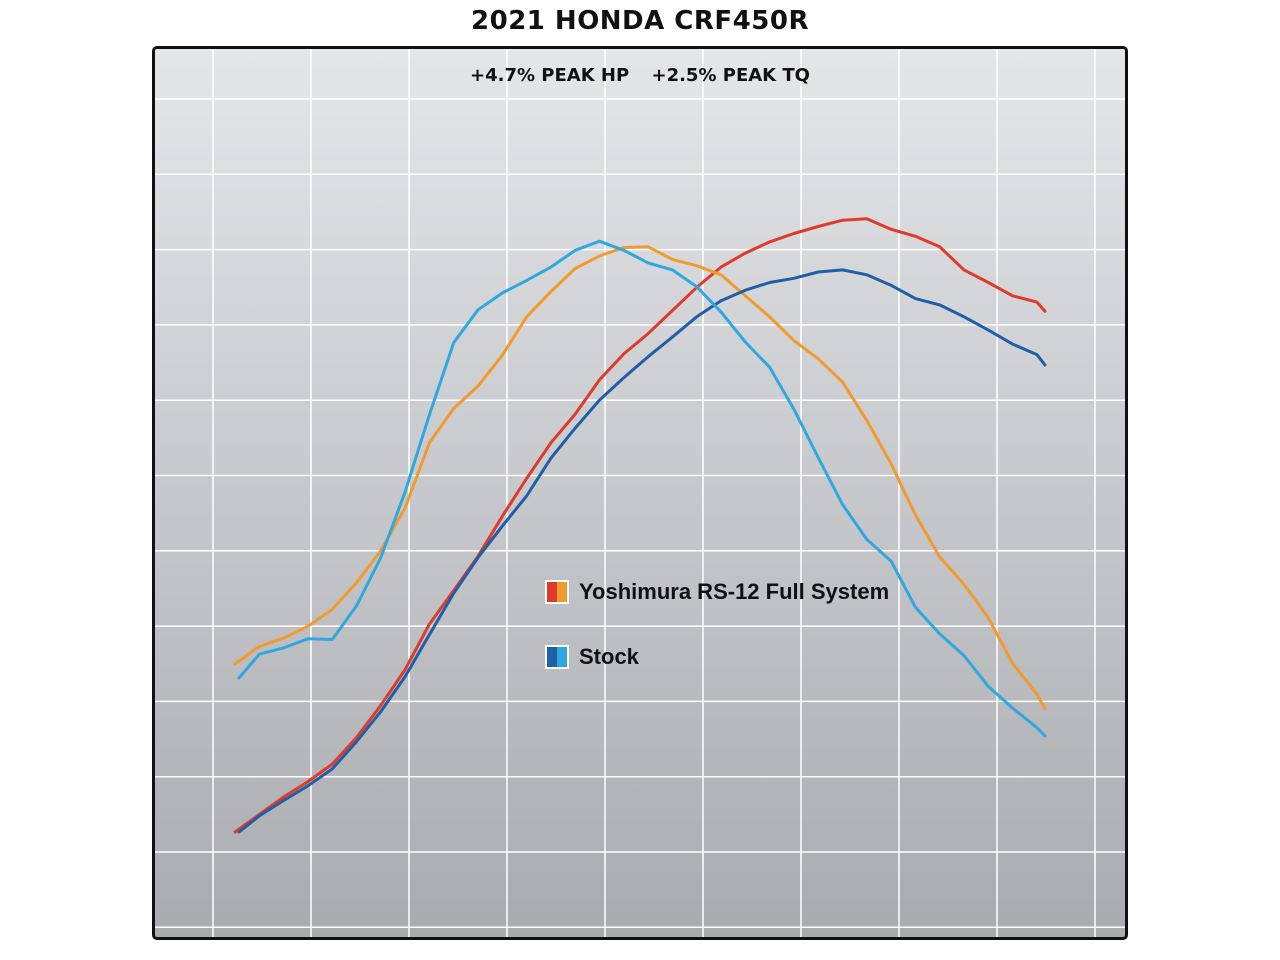 The width and height of the screenshot is (1280, 960). What do you see at coordinates (640, 21) in the screenshot?
I see `chart-title: 2021 HONDA CRF450R` at bounding box center [640, 21].